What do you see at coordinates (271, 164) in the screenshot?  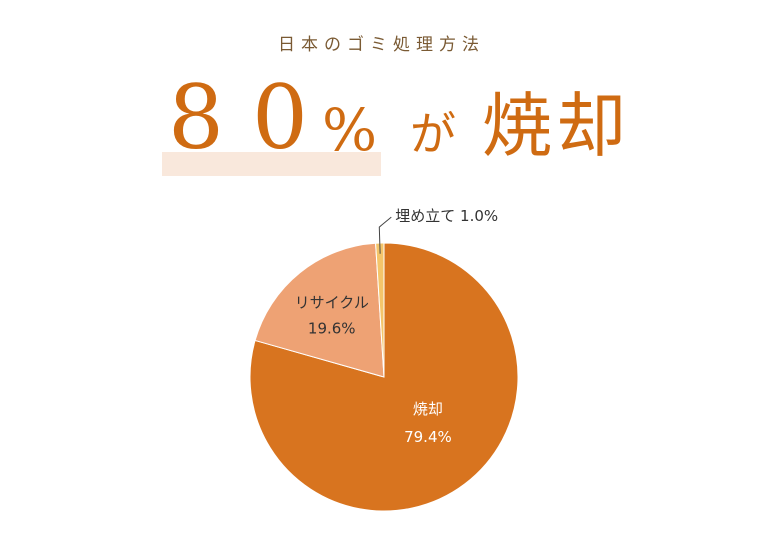 I see `headline-highlight-bar` at bounding box center [271, 164].